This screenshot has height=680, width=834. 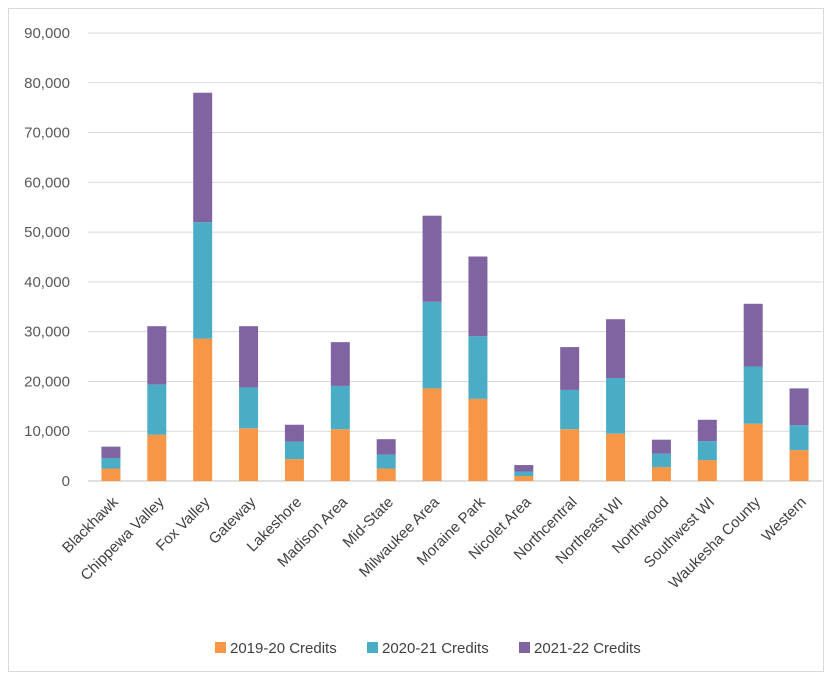 What do you see at coordinates (435, 648) in the screenshot?
I see `legend-label: 2020-21 Credits` at bounding box center [435, 648].